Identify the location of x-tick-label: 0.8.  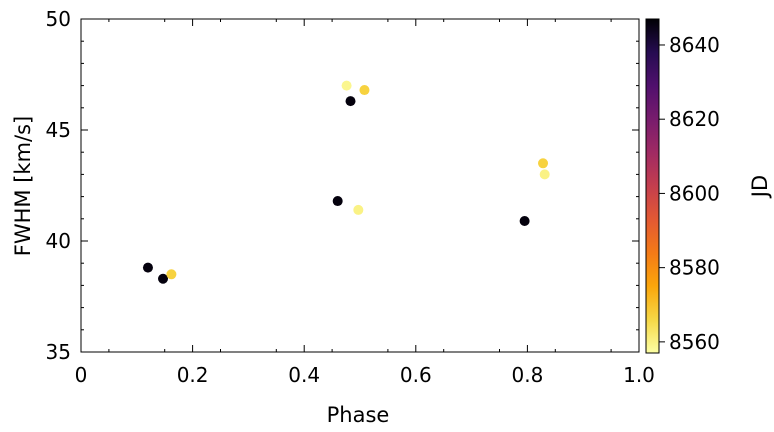
(527, 375).